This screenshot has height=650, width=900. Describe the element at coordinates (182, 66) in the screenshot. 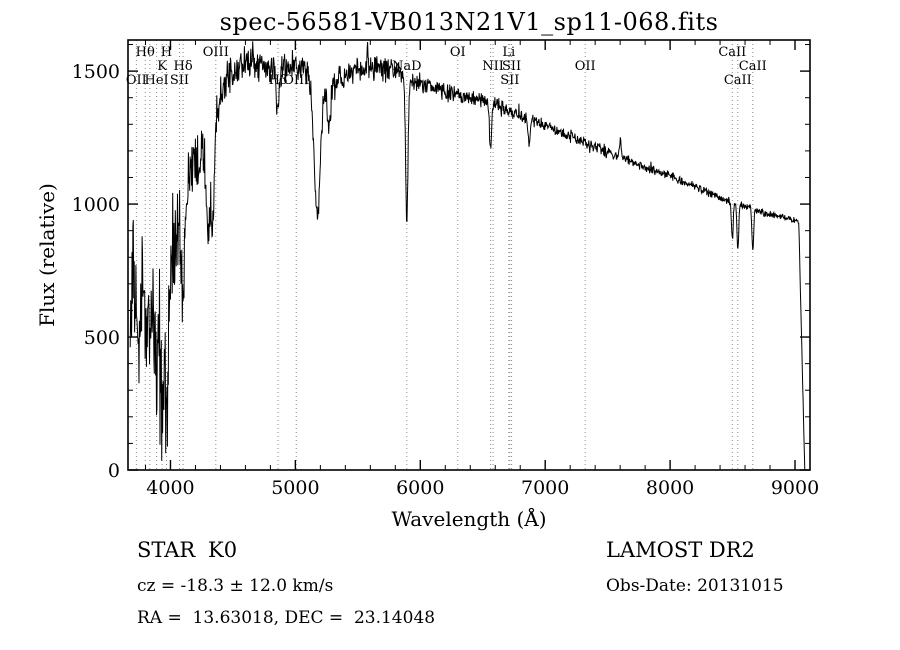

I see `spectral-line-label: Hδ` at that location.